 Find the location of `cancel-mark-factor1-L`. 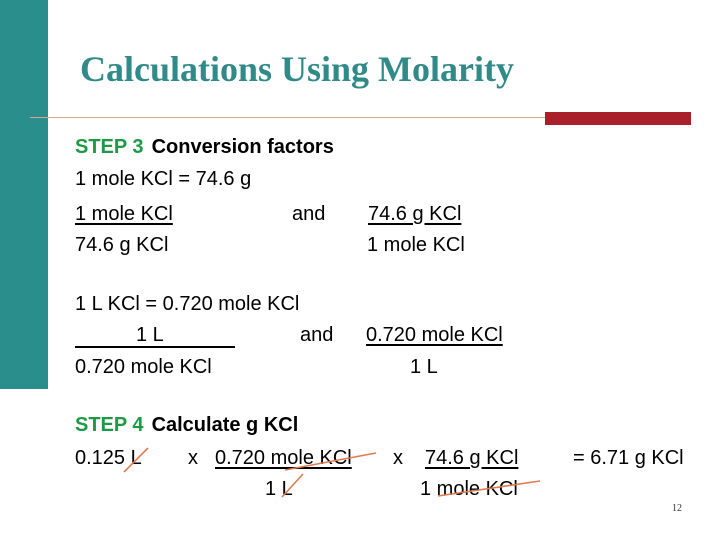

cancel-mark-factor1-L is located at coordinates (292, 485).